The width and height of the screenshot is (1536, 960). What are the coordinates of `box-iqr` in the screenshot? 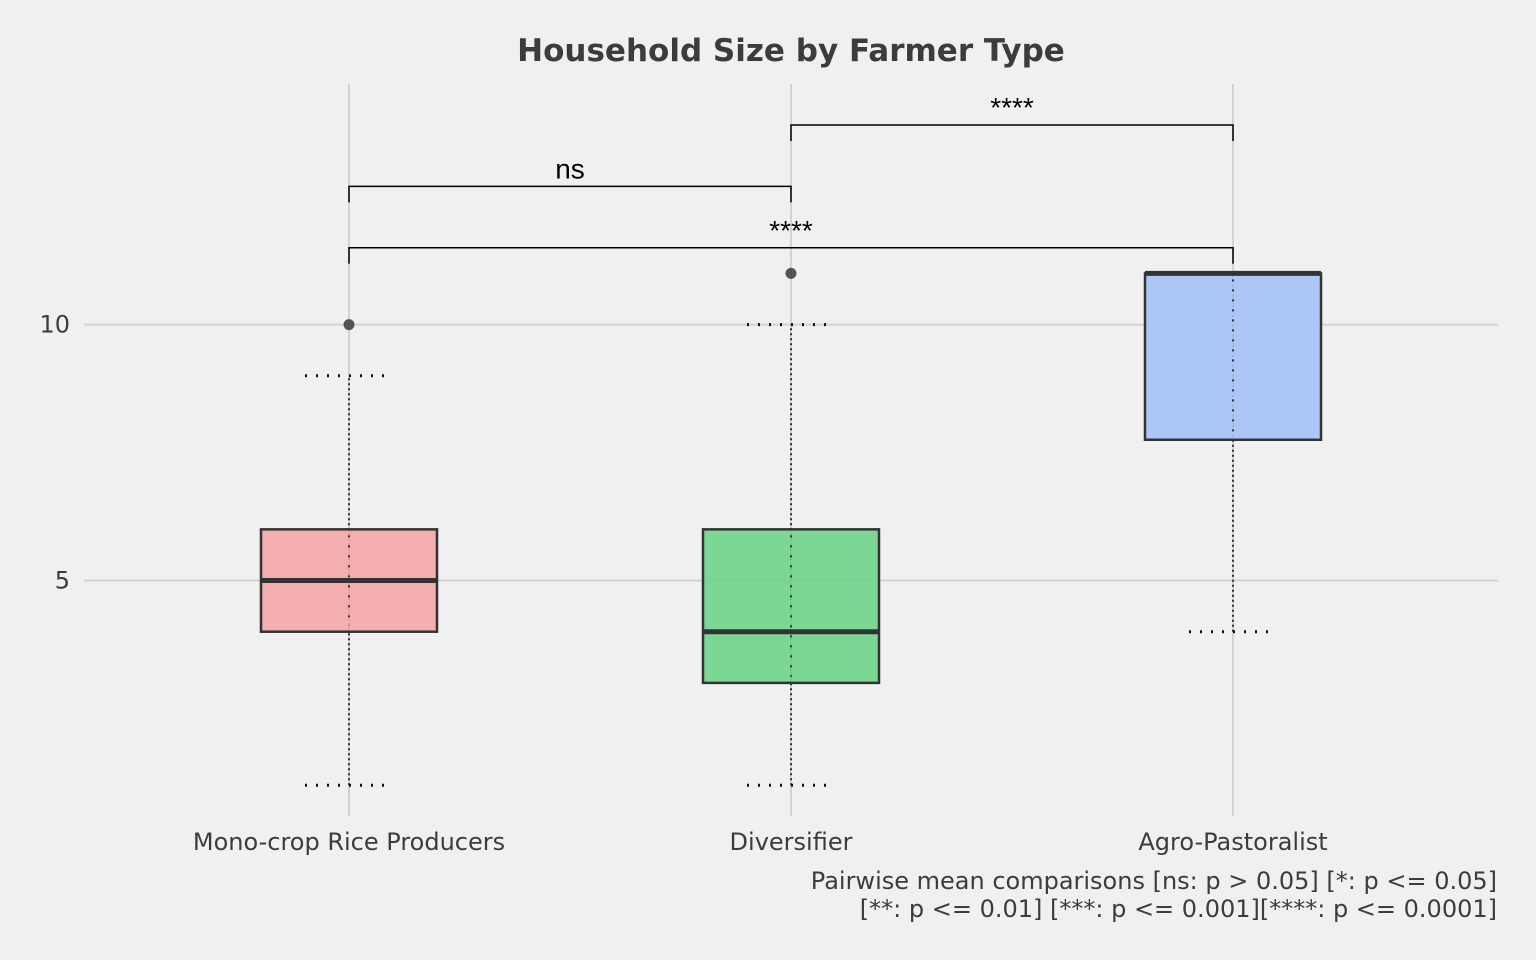 It's located at (1233, 357).